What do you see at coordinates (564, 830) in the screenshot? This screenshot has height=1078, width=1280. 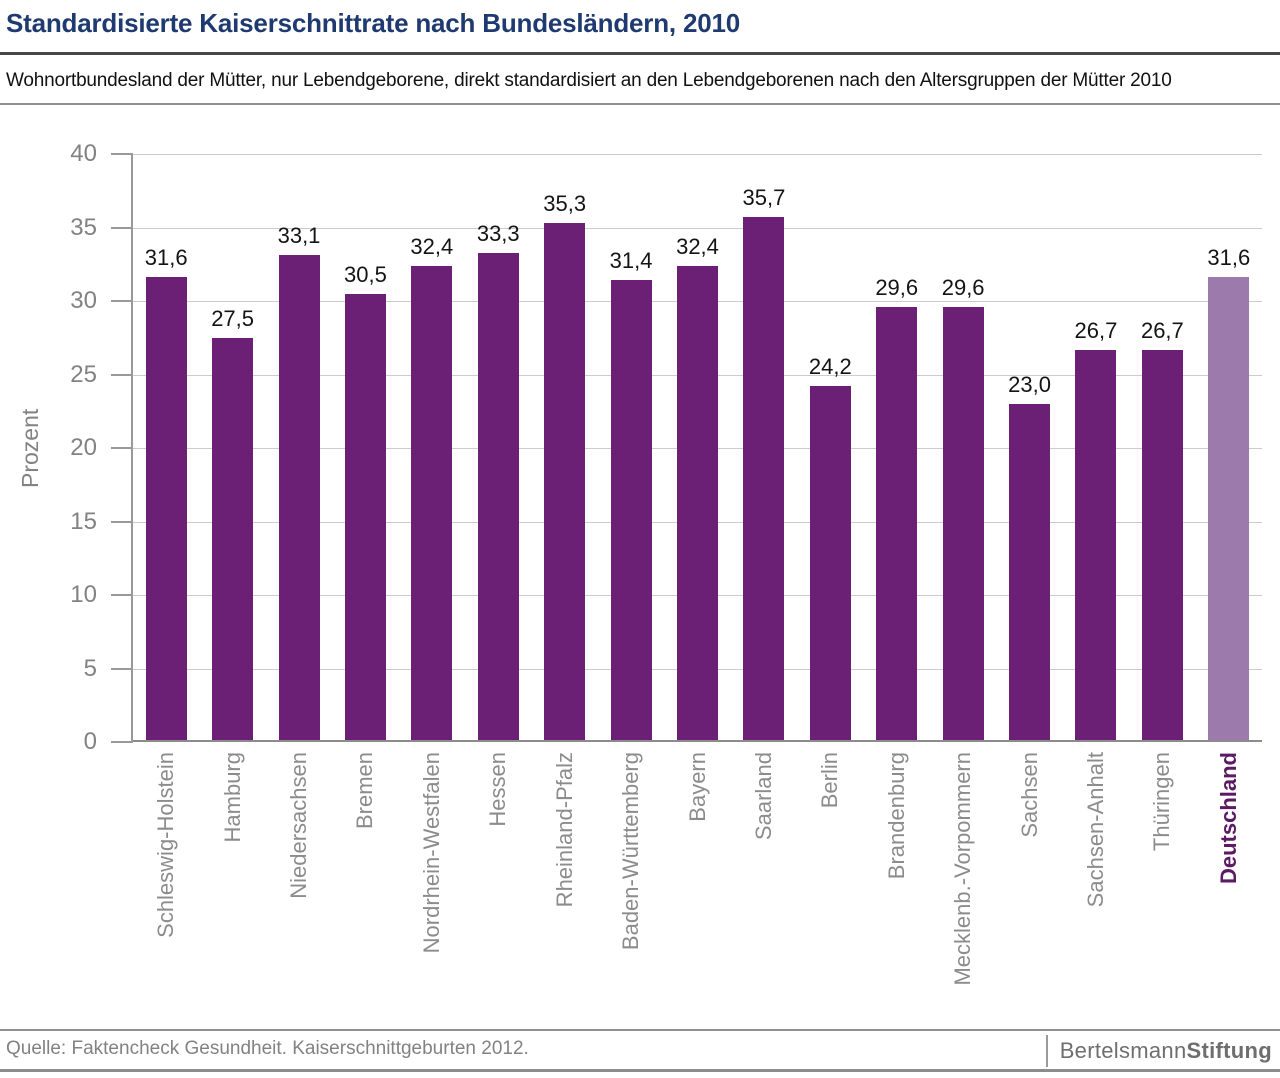 I see `x-tick-label-Rheinland-Pfalz: Rheinland-Pfalz` at bounding box center [564, 830].